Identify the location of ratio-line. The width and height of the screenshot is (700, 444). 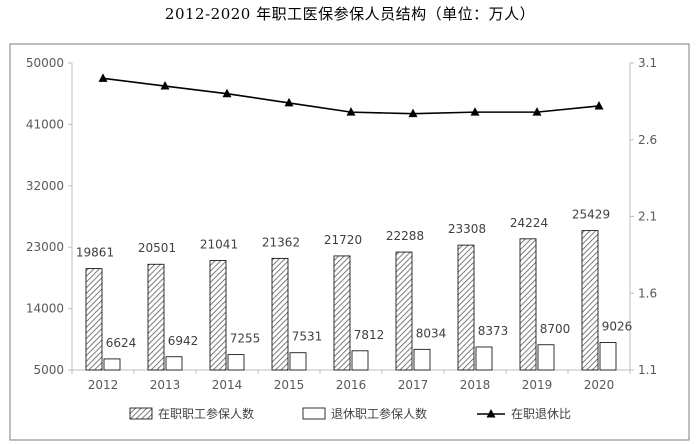
(351, 95).